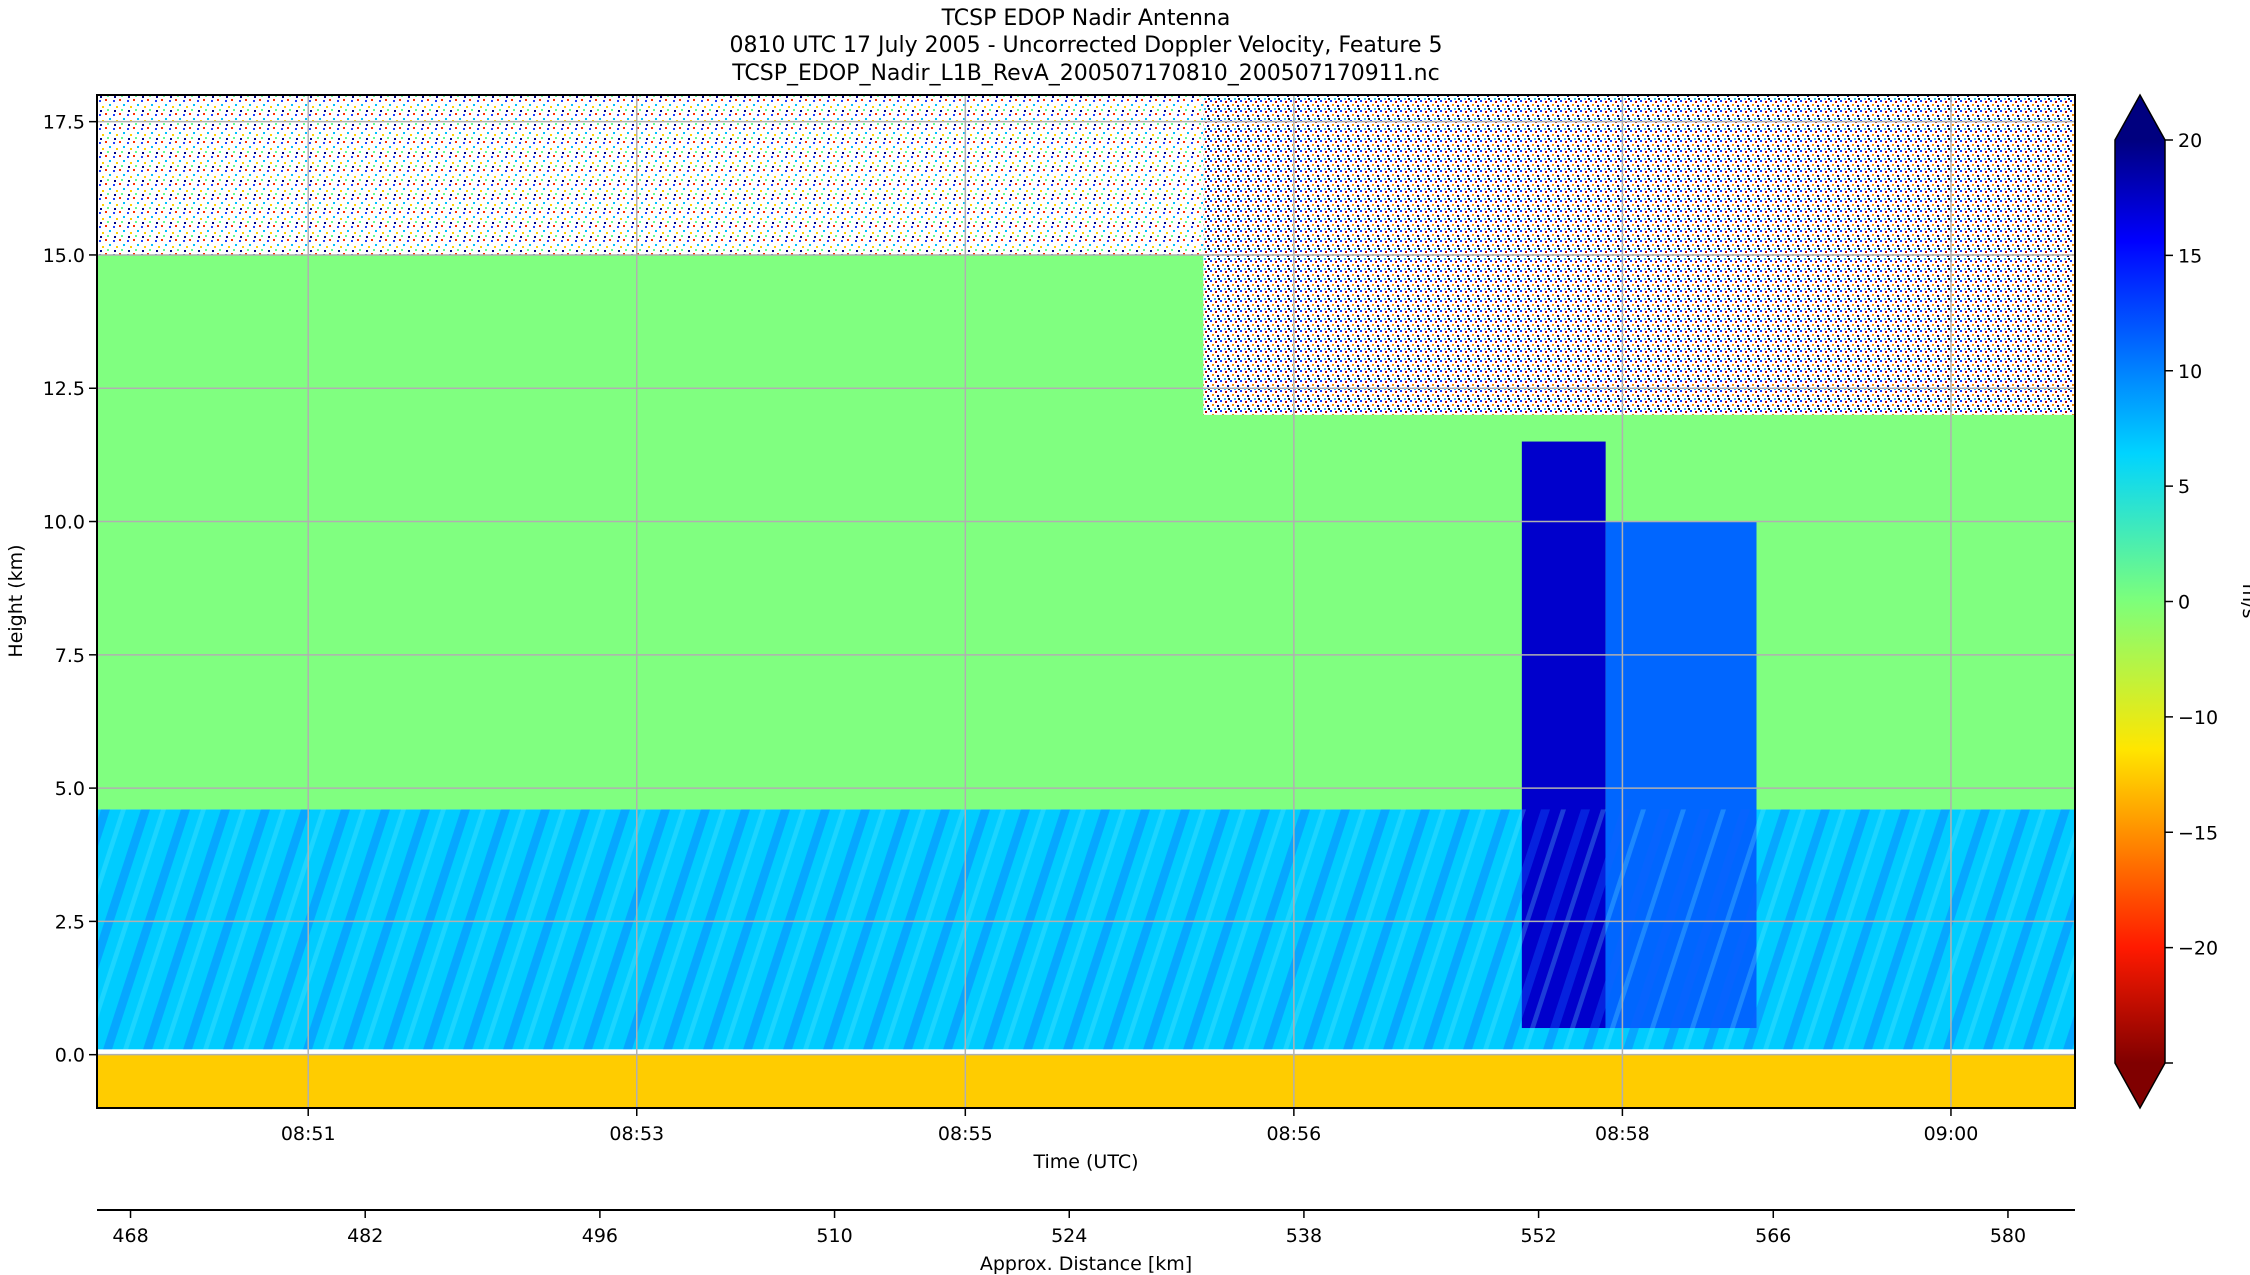 This screenshot has height=1275, width=2250. I want to click on y-tick-label: 12.5, so click(64, 389).